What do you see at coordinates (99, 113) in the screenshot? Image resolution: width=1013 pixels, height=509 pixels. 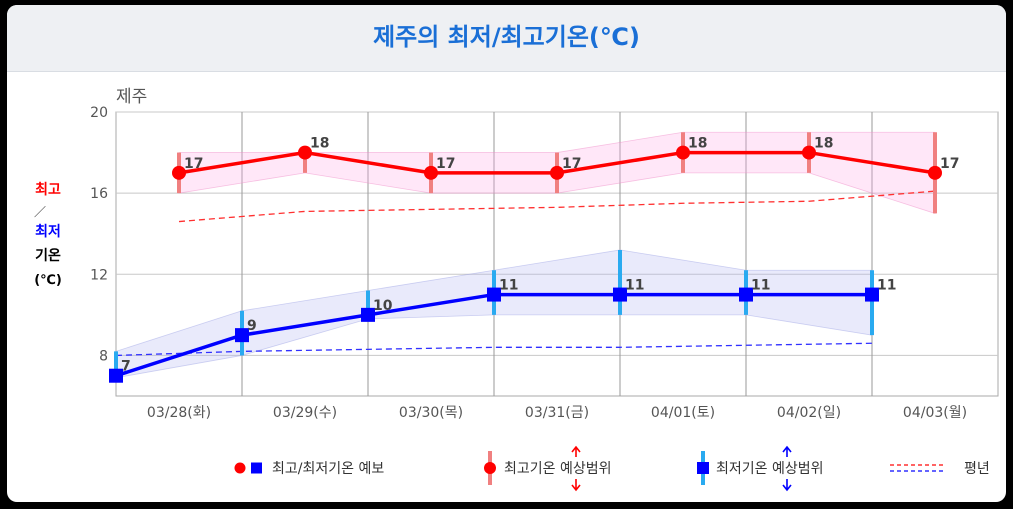 I see `y-tick-label: 20` at bounding box center [99, 113].